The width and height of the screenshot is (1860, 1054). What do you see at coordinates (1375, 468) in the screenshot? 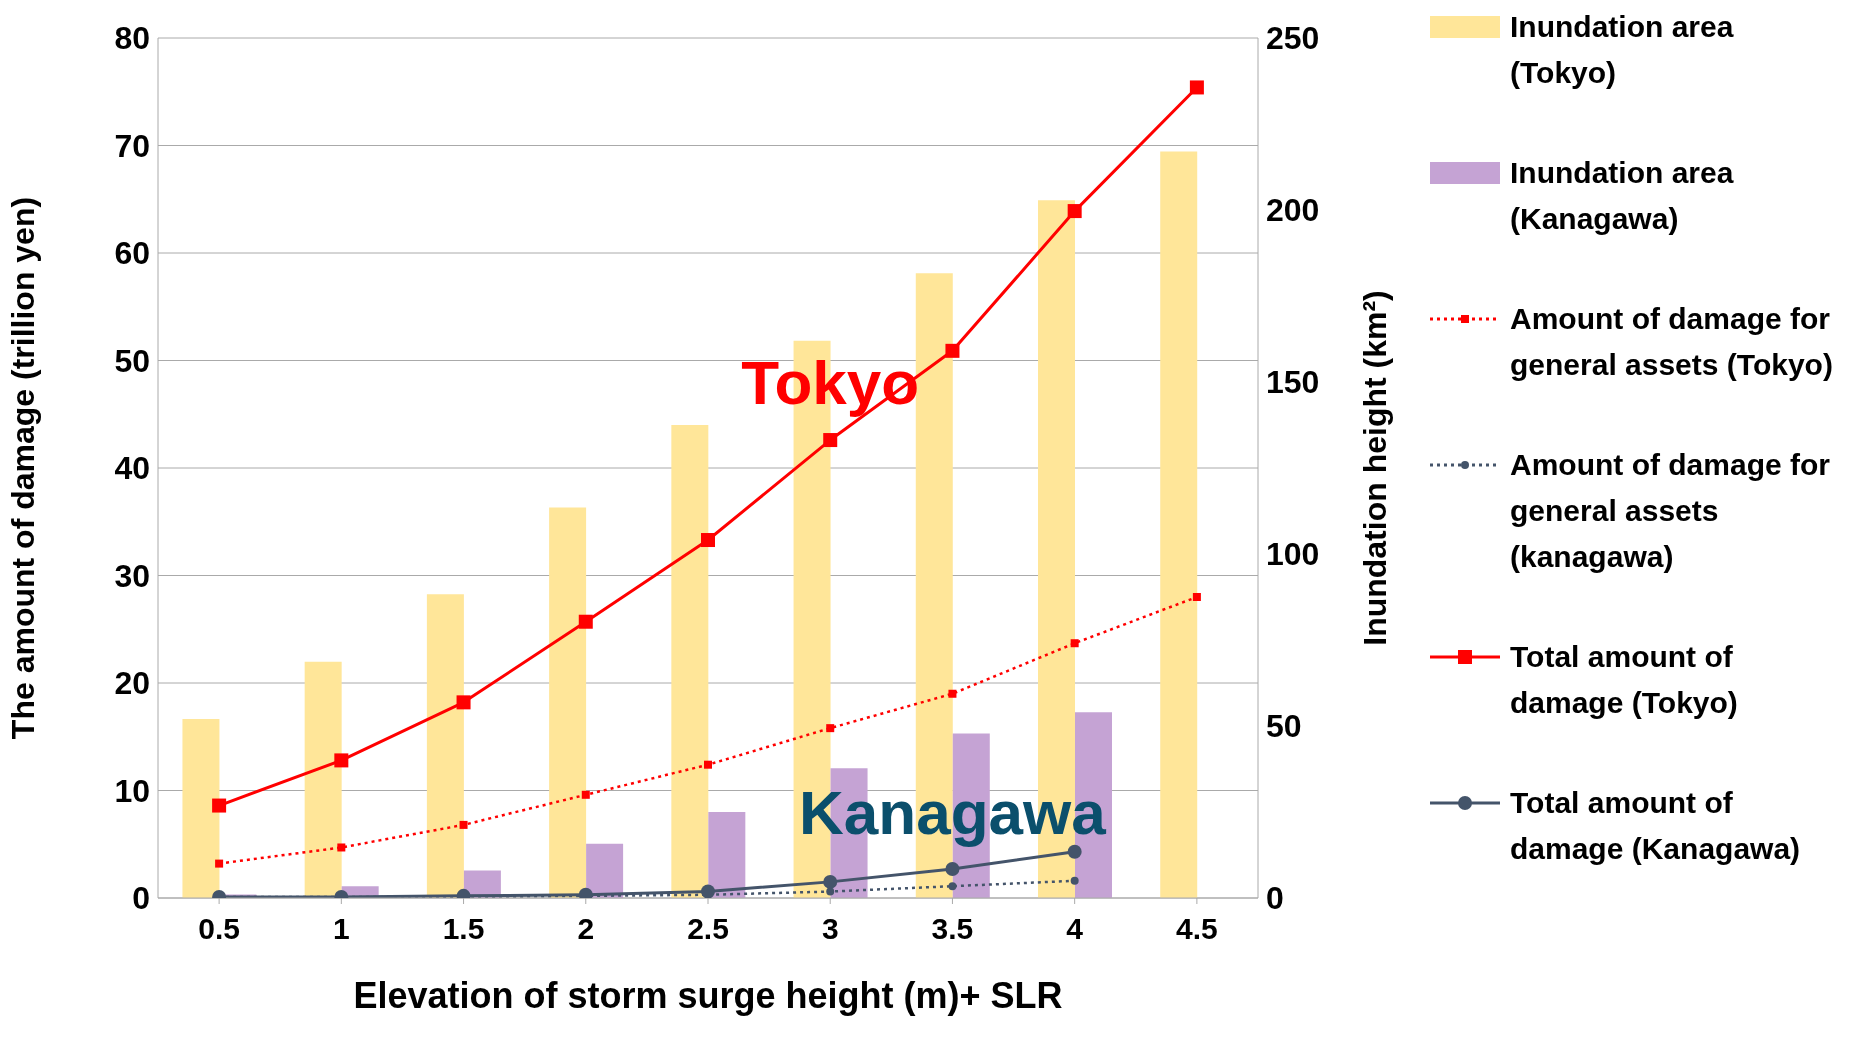
I see `y2-axis-title: Inundation height (km²)` at bounding box center [1375, 468].